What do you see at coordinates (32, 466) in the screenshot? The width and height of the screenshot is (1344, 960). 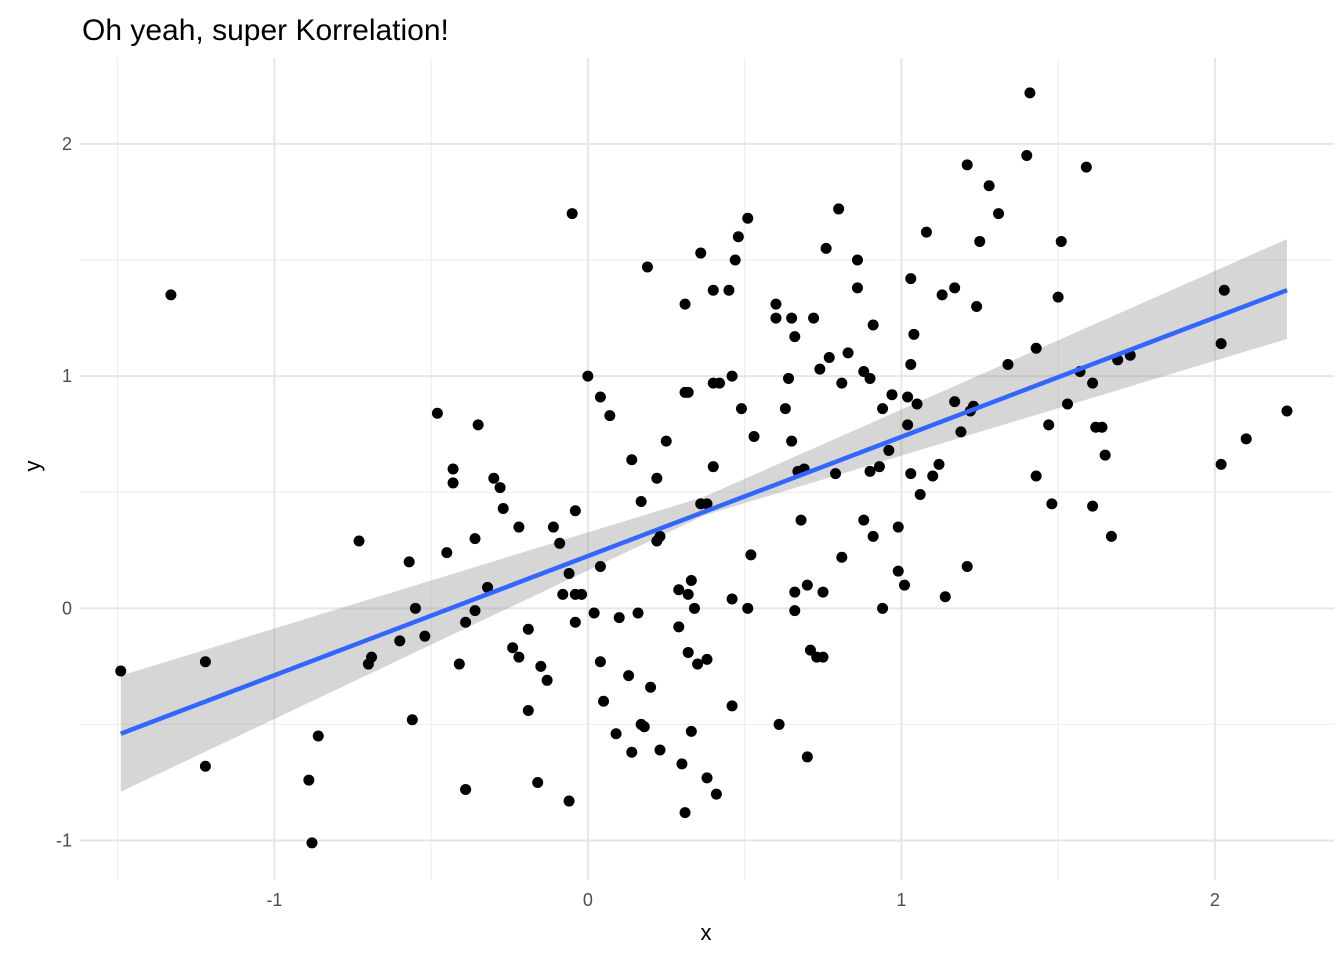 I see `y-axis-title: y` at bounding box center [32, 466].